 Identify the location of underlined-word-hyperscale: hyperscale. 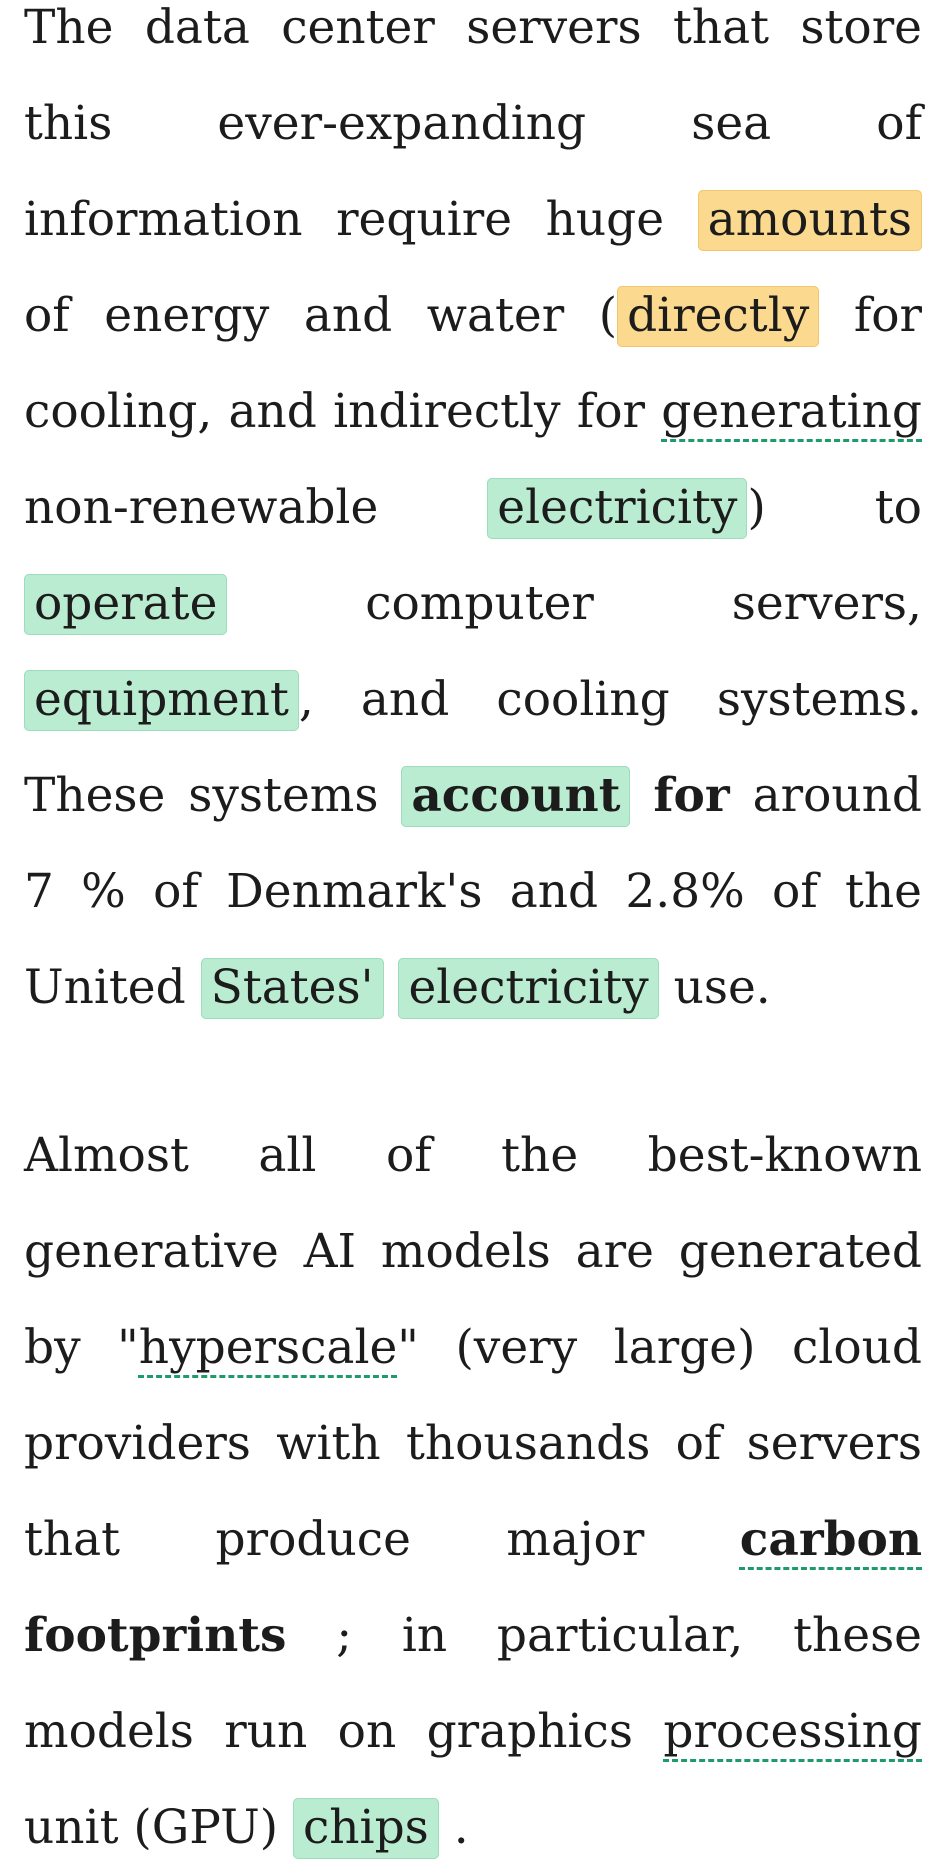
(268, 1347).